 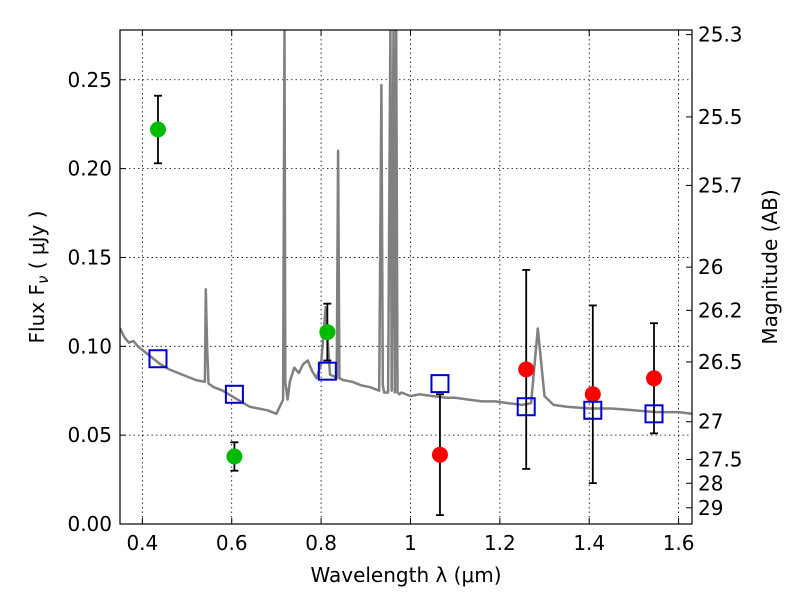 What do you see at coordinates (720, 117) in the screenshot?
I see `right-tick-label: 25.5` at bounding box center [720, 117].